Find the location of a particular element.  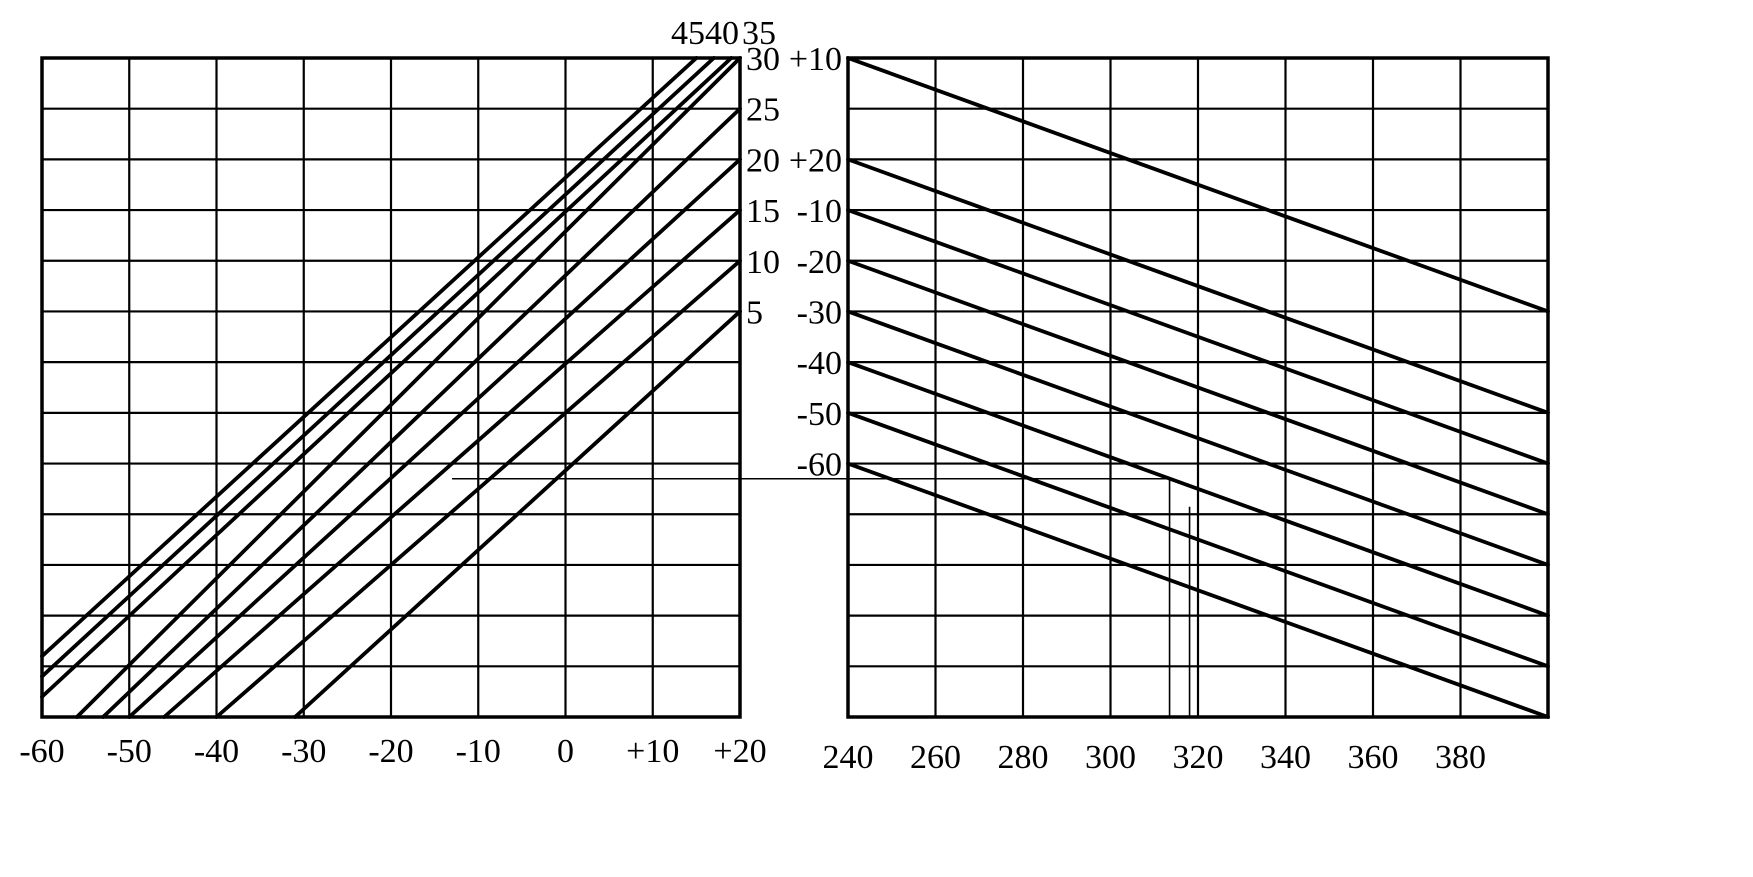

x-tick-label: +10 is located at coordinates (652, 751).